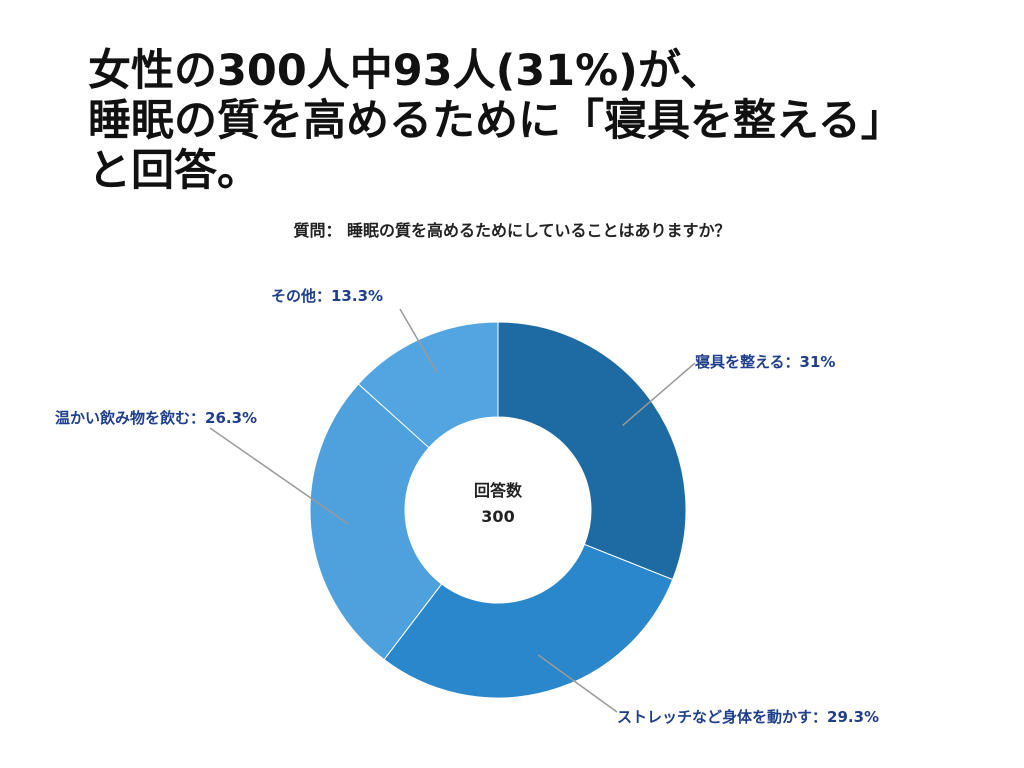  I want to click on slice-warm-drink, so click(376, 522).